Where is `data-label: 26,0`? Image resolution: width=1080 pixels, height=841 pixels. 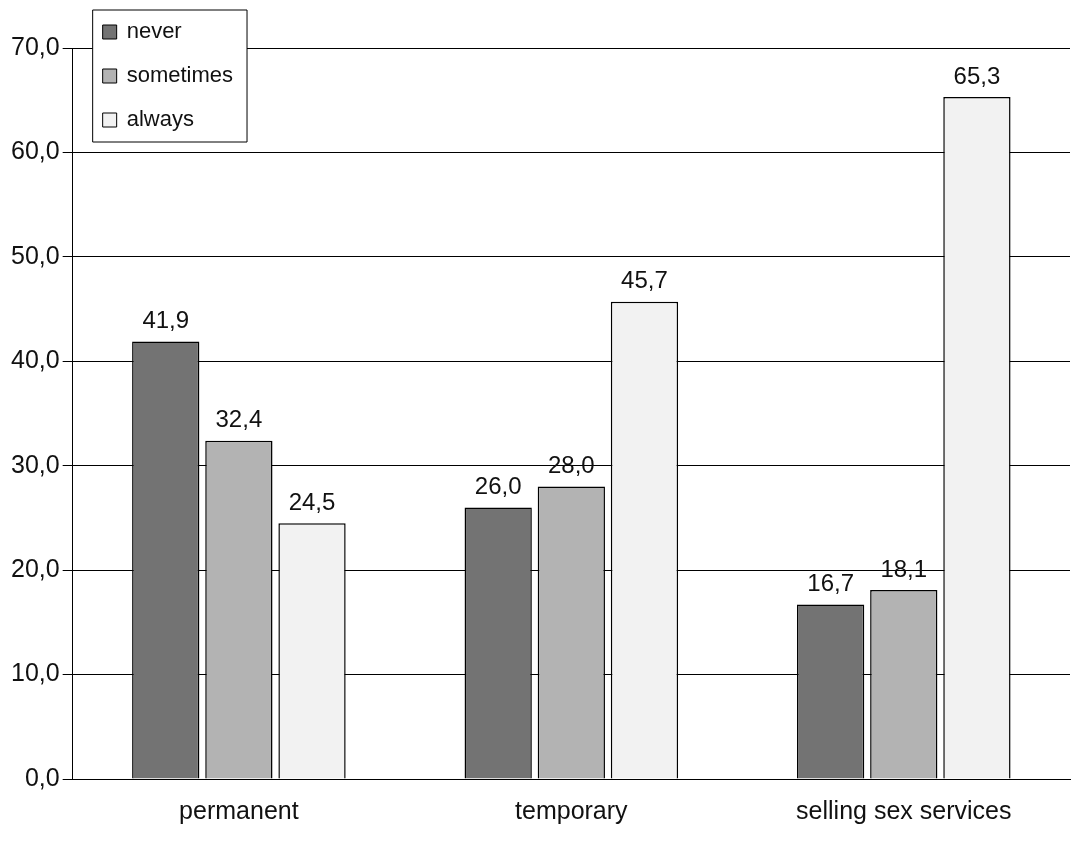 data-label: 26,0 is located at coordinates (498, 486).